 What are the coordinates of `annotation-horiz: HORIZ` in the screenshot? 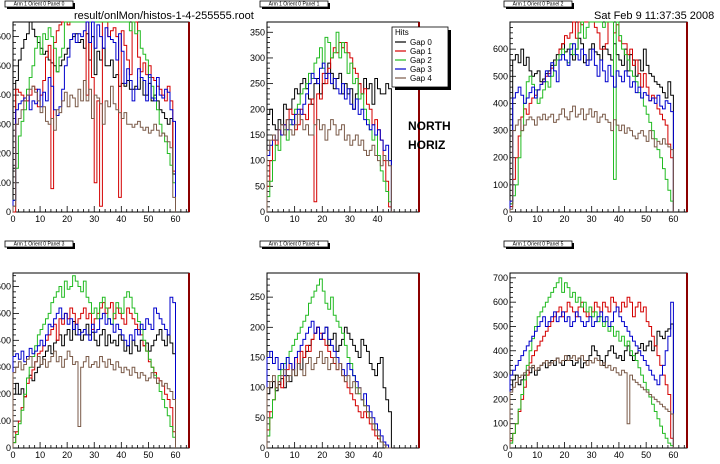 It's located at (426, 145).